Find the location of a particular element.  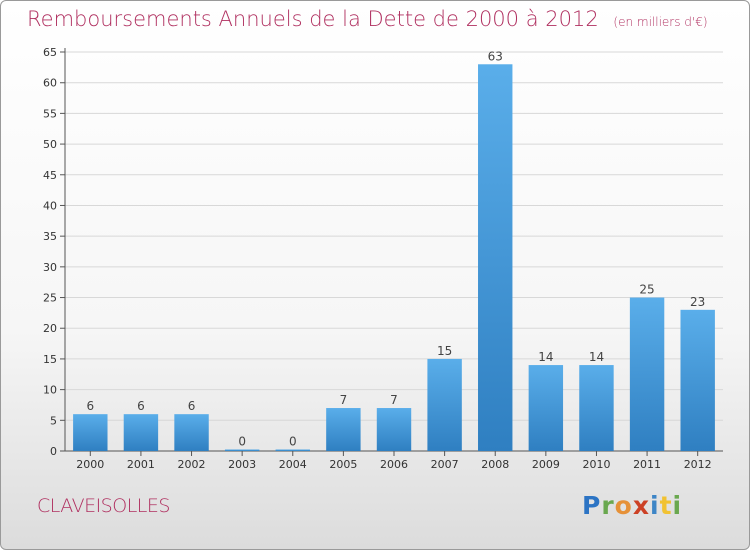

y-tick-label: 60 is located at coordinates (50, 83).